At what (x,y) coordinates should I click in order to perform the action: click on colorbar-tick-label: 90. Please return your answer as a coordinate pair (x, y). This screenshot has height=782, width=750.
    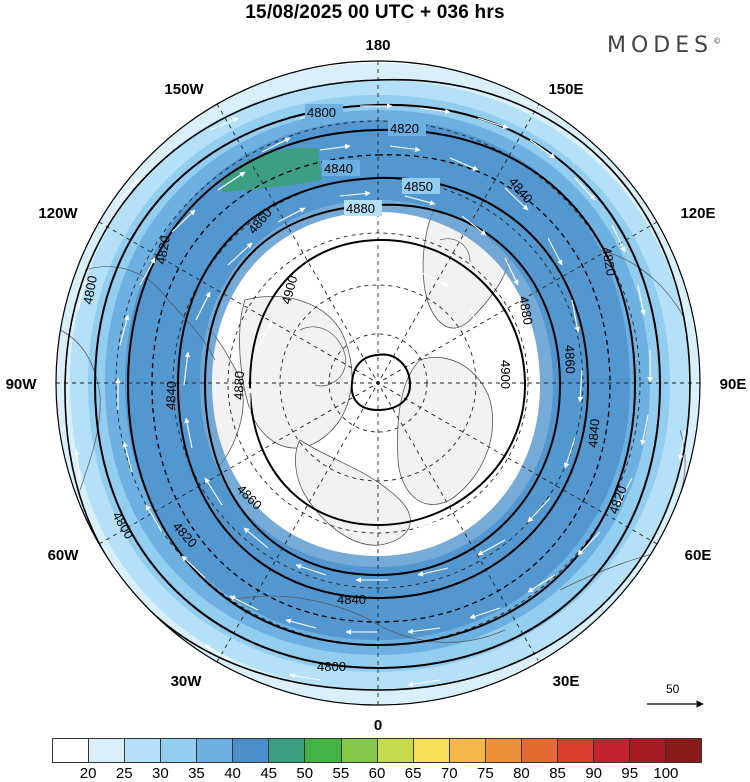
    Looking at the image, I should click on (593, 773).